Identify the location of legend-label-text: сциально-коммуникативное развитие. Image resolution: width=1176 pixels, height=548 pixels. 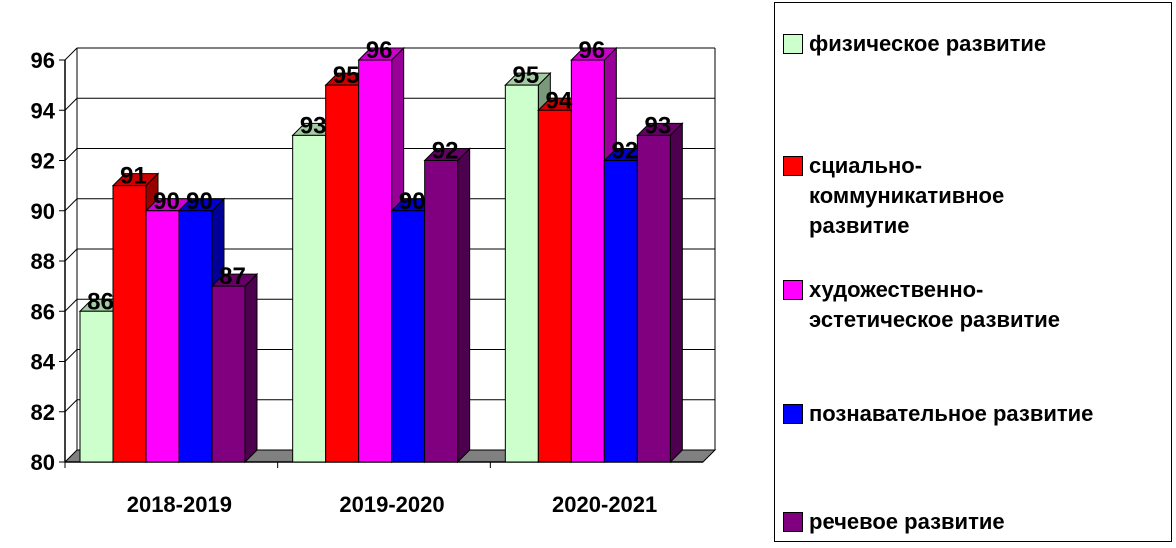
(907, 195).